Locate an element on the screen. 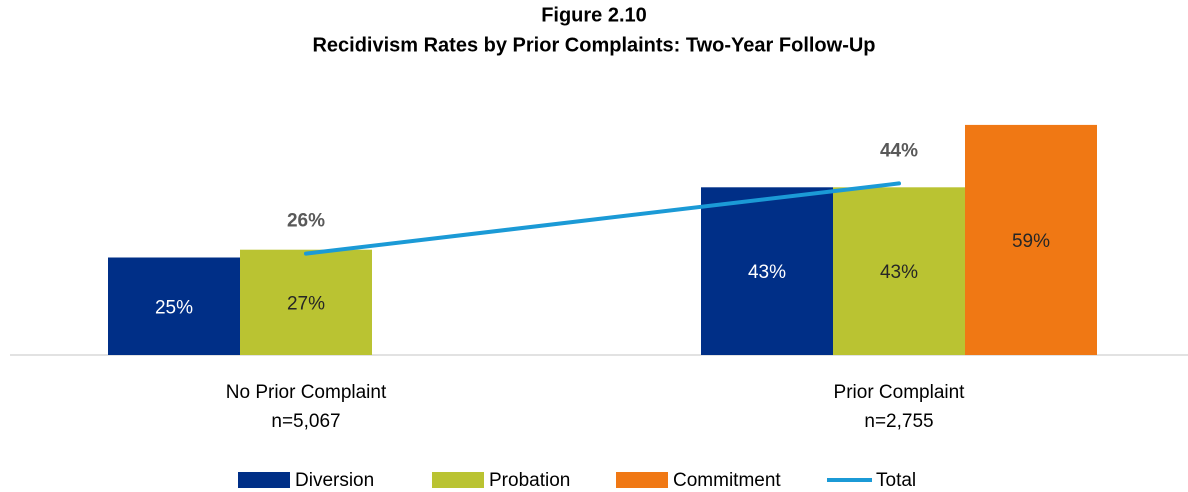 The image size is (1188, 492). line is located at coordinates (602, 218).